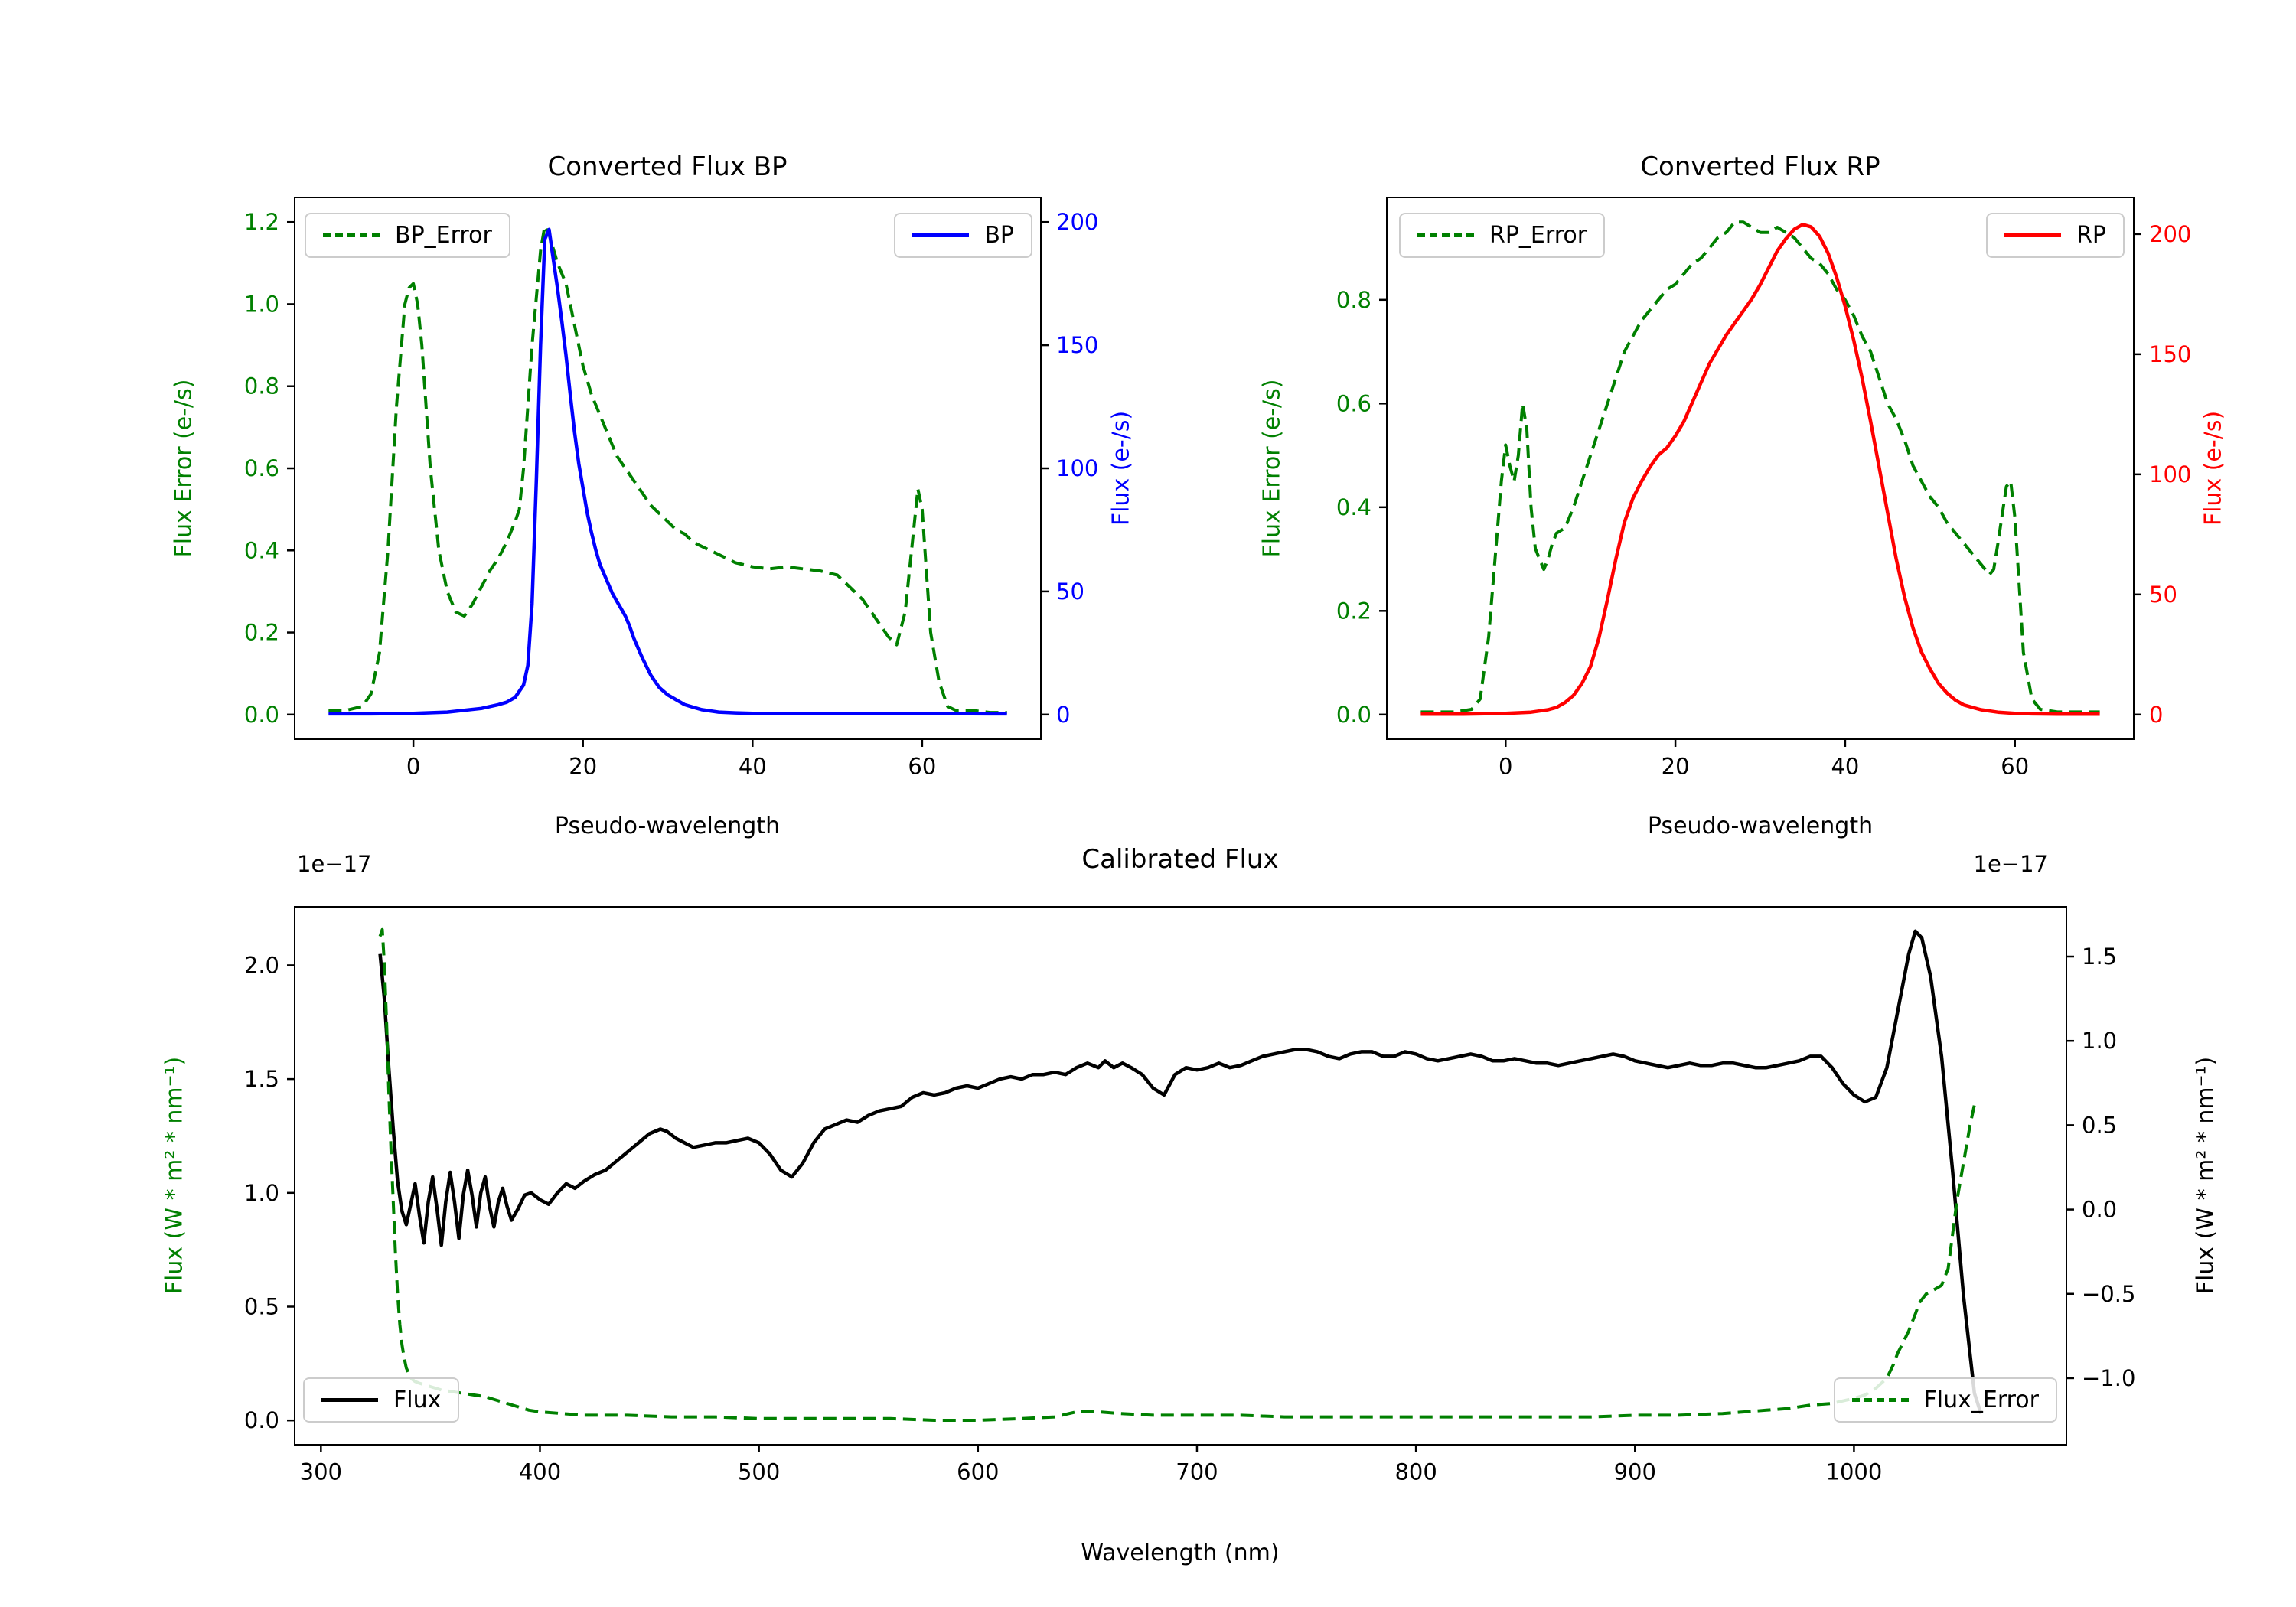 The width and height of the screenshot is (2296, 1607). Describe the element at coordinates (1180, 1553) in the screenshot. I see `xlabel-calibrated: Wavelength (nm)` at that location.